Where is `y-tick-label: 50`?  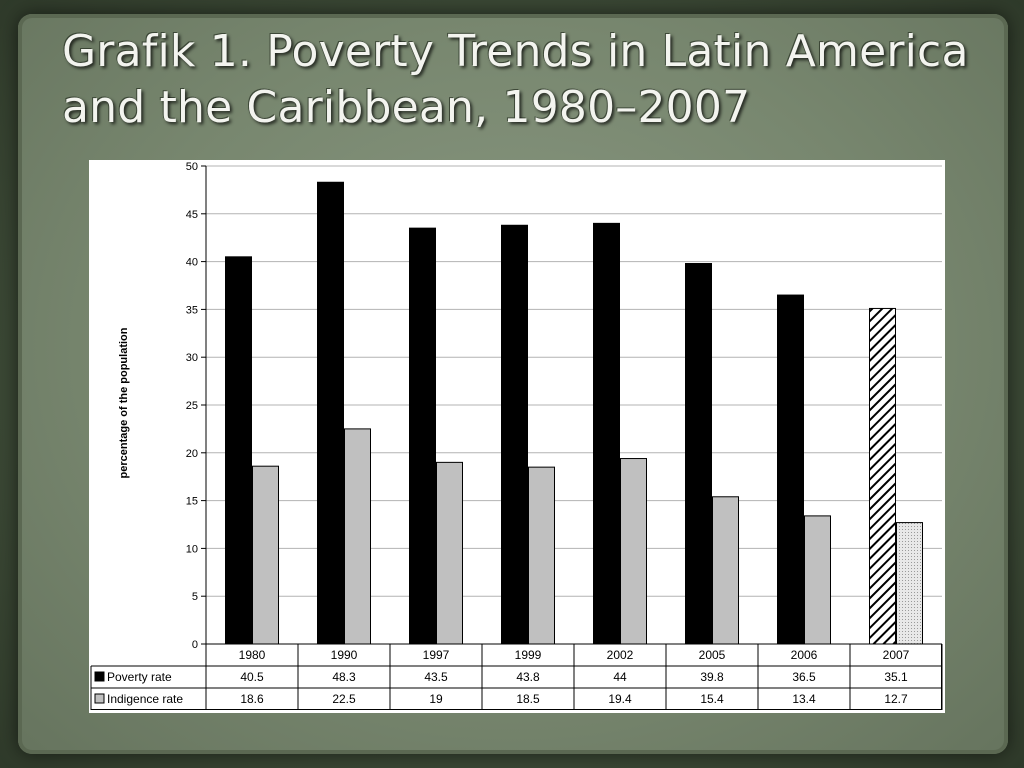
y-tick-label: 50 is located at coordinates (192, 167).